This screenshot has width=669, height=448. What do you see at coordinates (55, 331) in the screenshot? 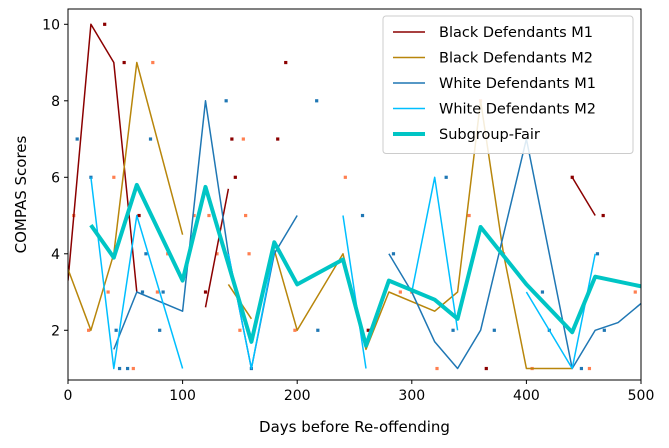
I see `y-tick-label: 2` at bounding box center [55, 331].